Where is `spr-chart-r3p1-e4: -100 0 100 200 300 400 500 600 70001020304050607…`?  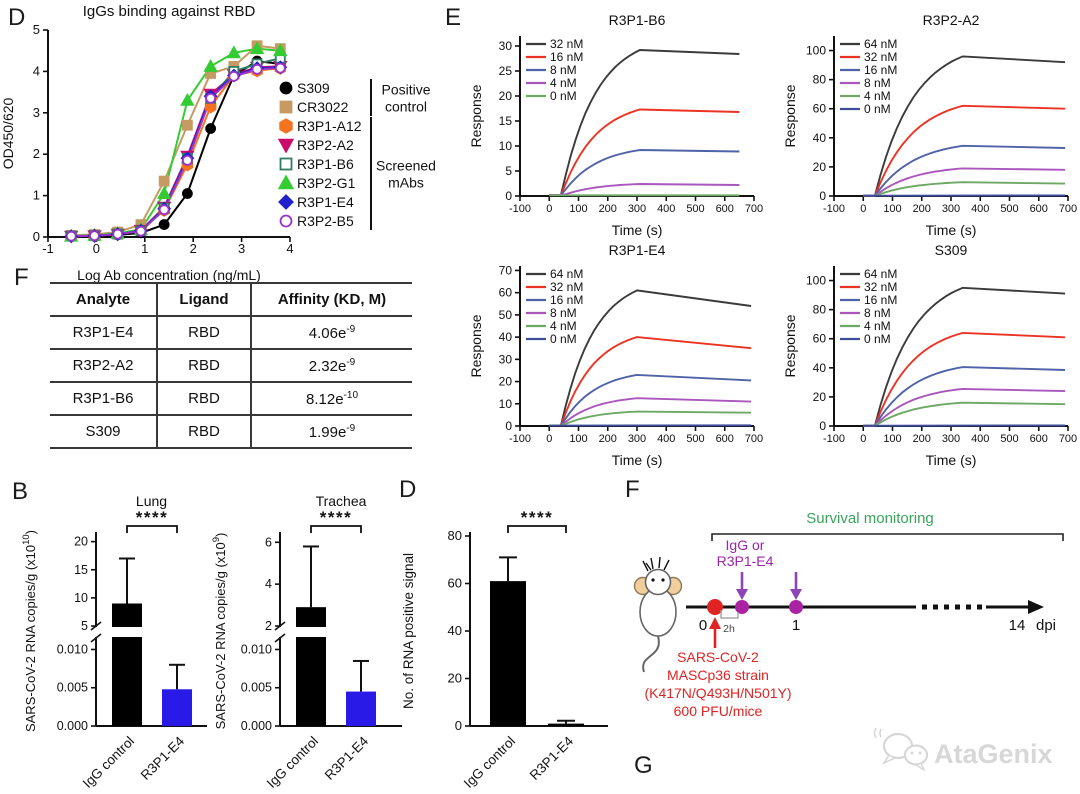 spr-chart-r3p1-e4: -100 0 100 200 300 400 500 600 70001020304050607… is located at coordinates (615, 355).